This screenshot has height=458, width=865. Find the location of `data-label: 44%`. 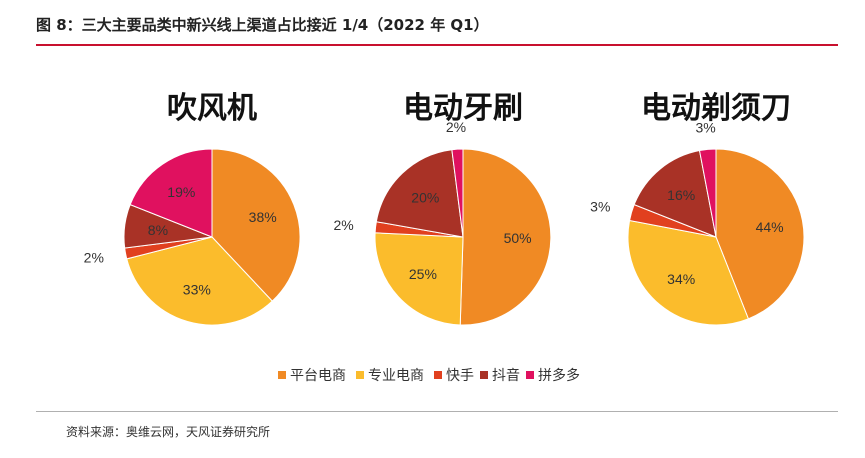

data-label: 44% is located at coordinates (770, 227).